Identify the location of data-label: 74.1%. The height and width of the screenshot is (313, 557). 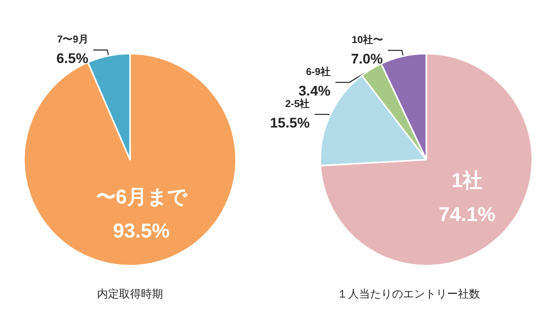
(467, 215).